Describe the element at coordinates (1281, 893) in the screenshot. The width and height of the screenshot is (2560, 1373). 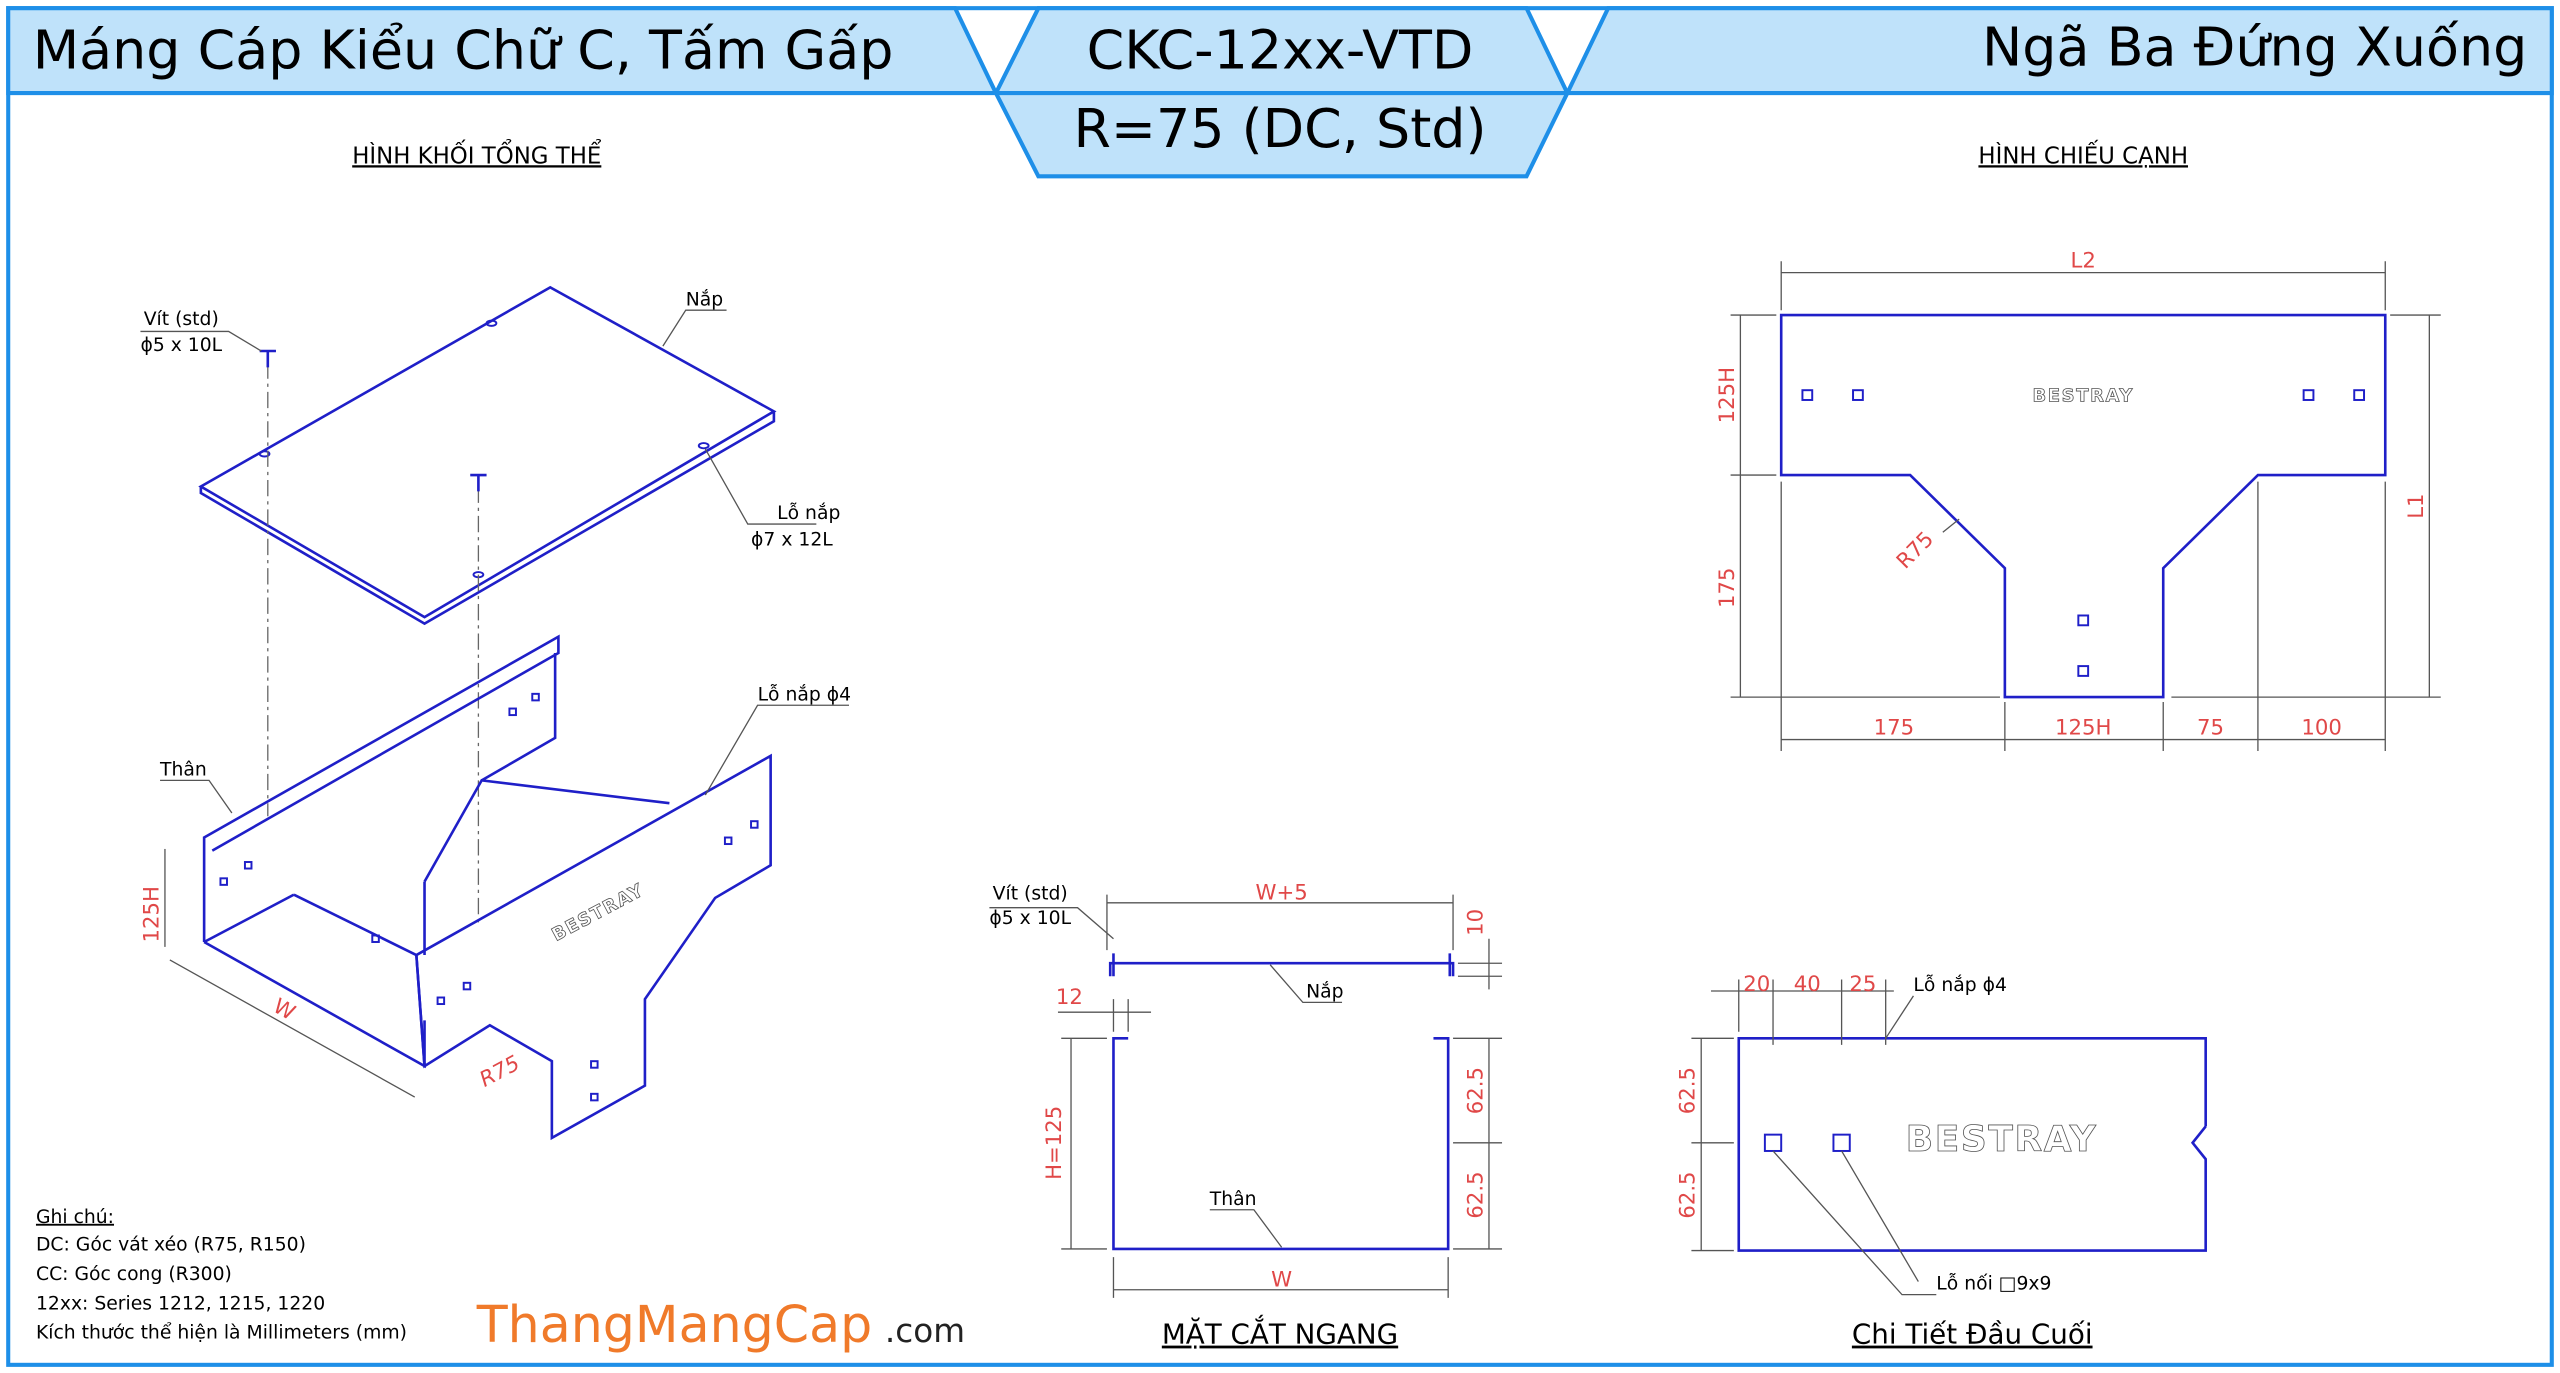
I see `dimension-label: W+5` at that location.